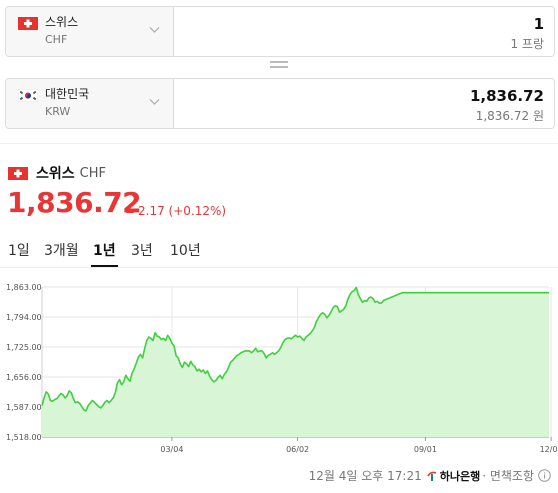 The height and width of the screenshot is (493, 558). Describe the element at coordinates (425, 449) in the screenshot. I see `x-tick-label: 09/01` at that location.